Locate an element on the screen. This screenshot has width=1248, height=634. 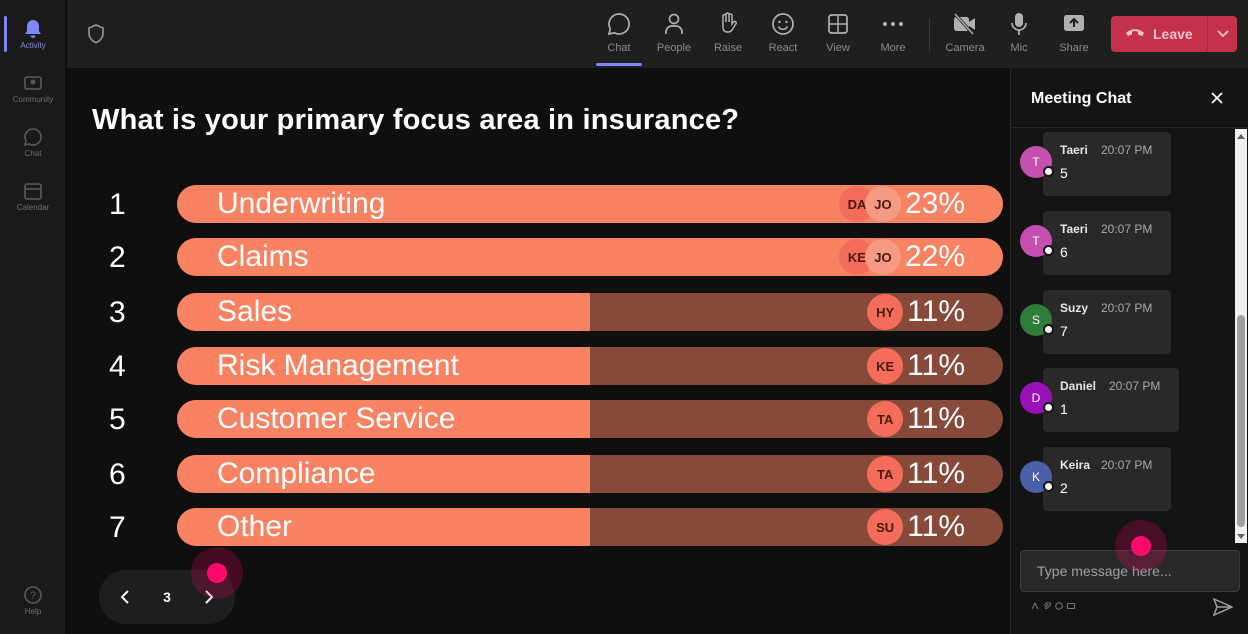
toolbar-camera-button: Camera is located at coordinates (965, 35).